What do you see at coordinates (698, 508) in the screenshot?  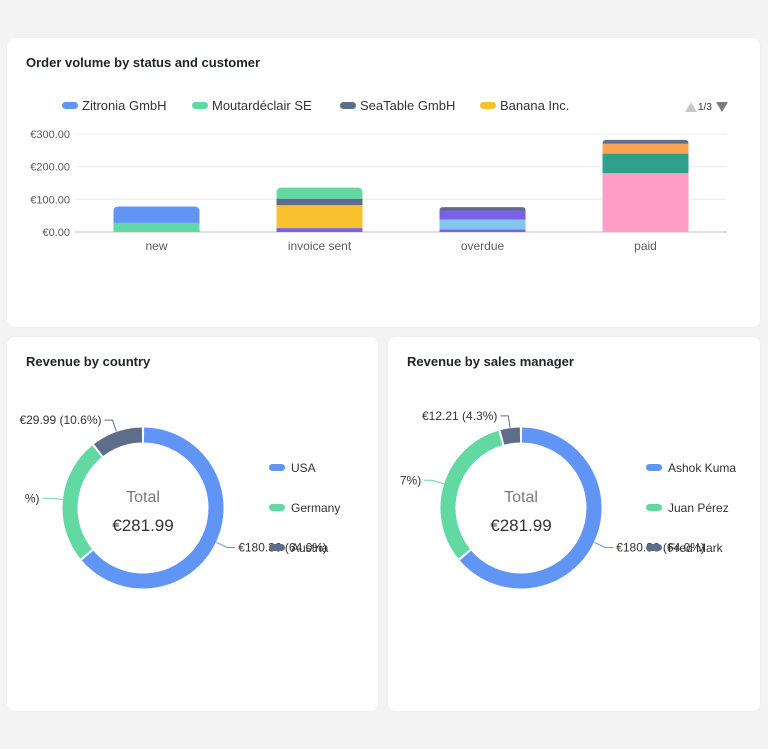 I see `donut-legend-label-1: Juan Pérez` at bounding box center [698, 508].